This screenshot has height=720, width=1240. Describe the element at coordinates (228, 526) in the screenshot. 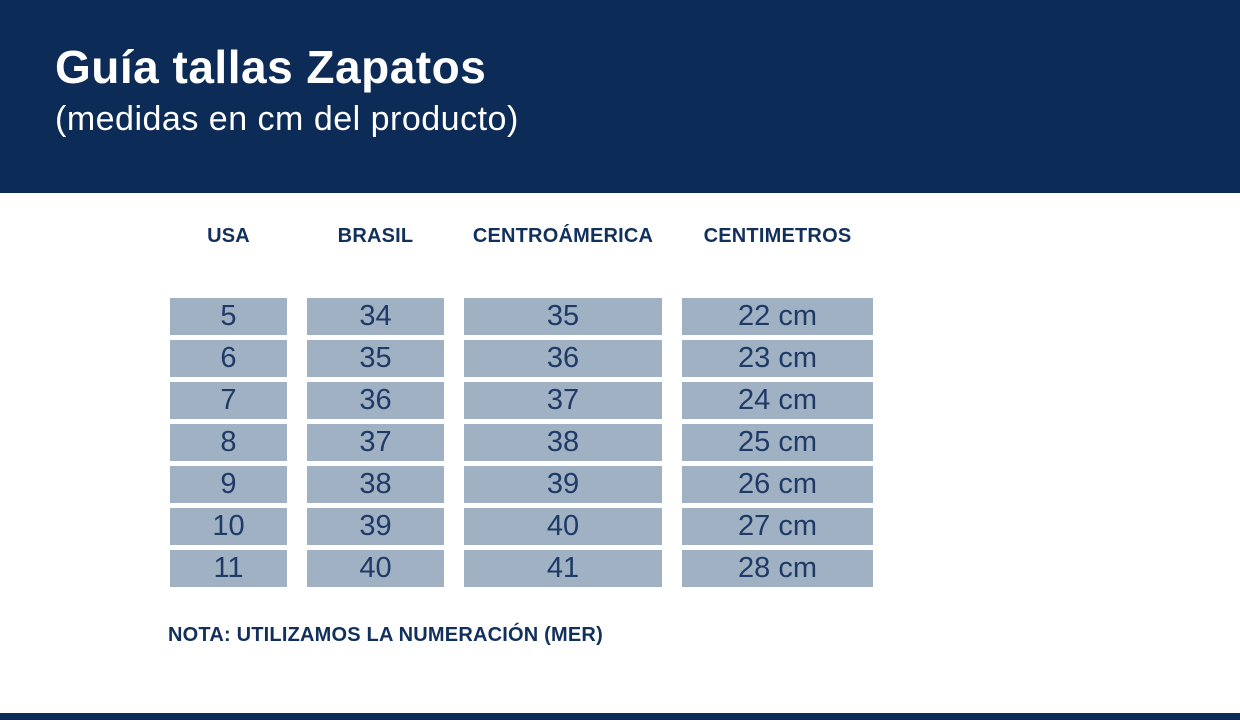

I see `table-cell: 10` at that location.